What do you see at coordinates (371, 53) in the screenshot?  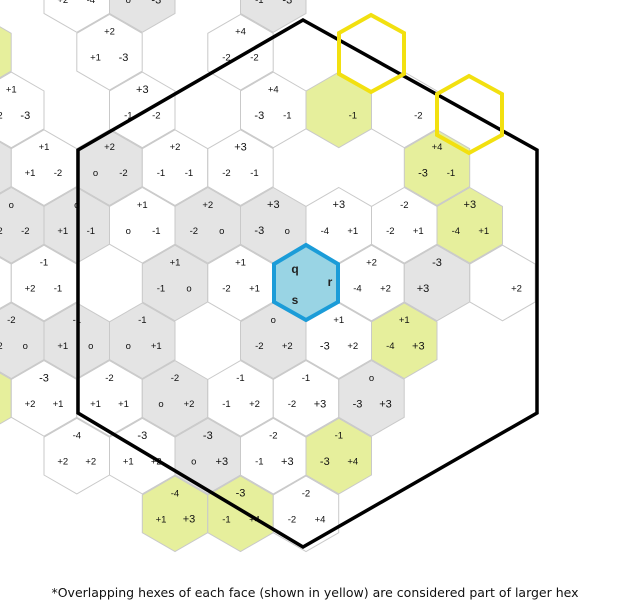 I see `highlight-hex-top` at bounding box center [371, 53].